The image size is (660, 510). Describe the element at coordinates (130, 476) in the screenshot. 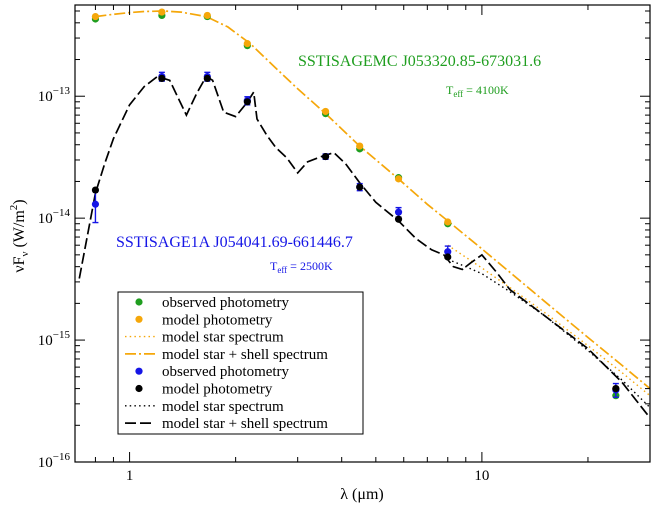

I see `x-tick-label: 1` at that location.